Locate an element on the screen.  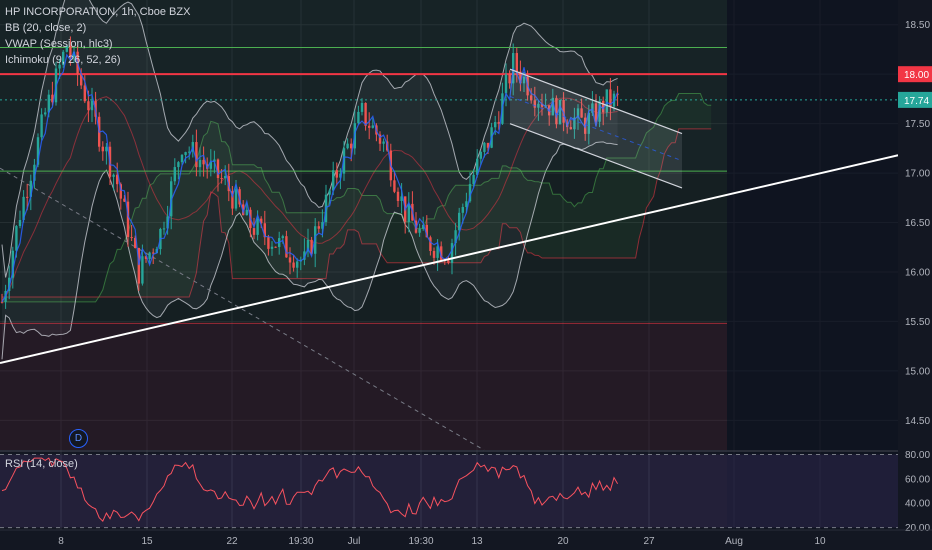
level-price-badge: 18.00 is located at coordinates (916, 75).